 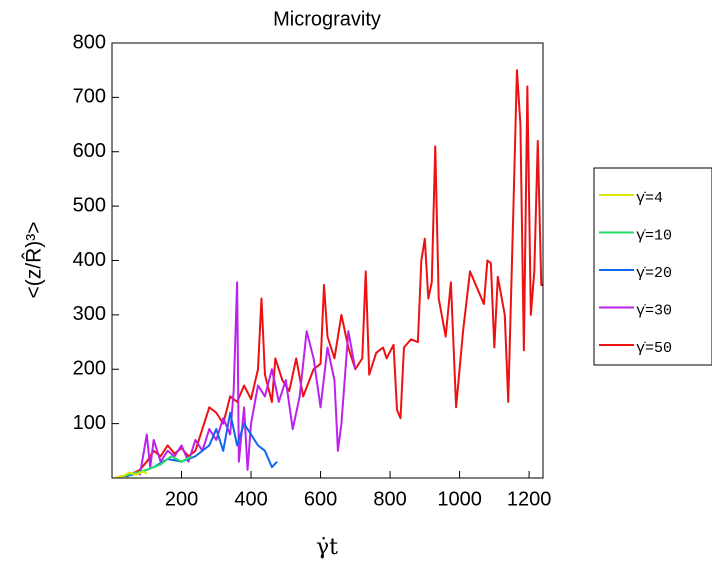 What do you see at coordinates (89, 97) in the screenshot?
I see `y-tick-label: 700` at bounding box center [89, 97].